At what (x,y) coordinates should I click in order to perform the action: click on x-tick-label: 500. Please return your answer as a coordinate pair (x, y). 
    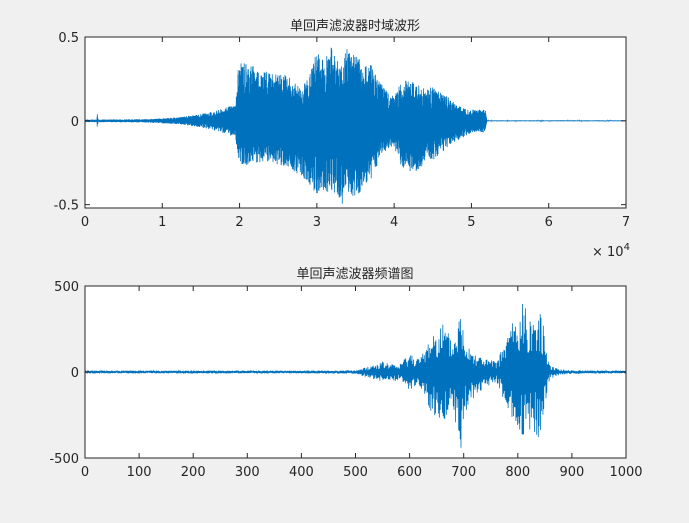
    Looking at the image, I should click on (355, 472).